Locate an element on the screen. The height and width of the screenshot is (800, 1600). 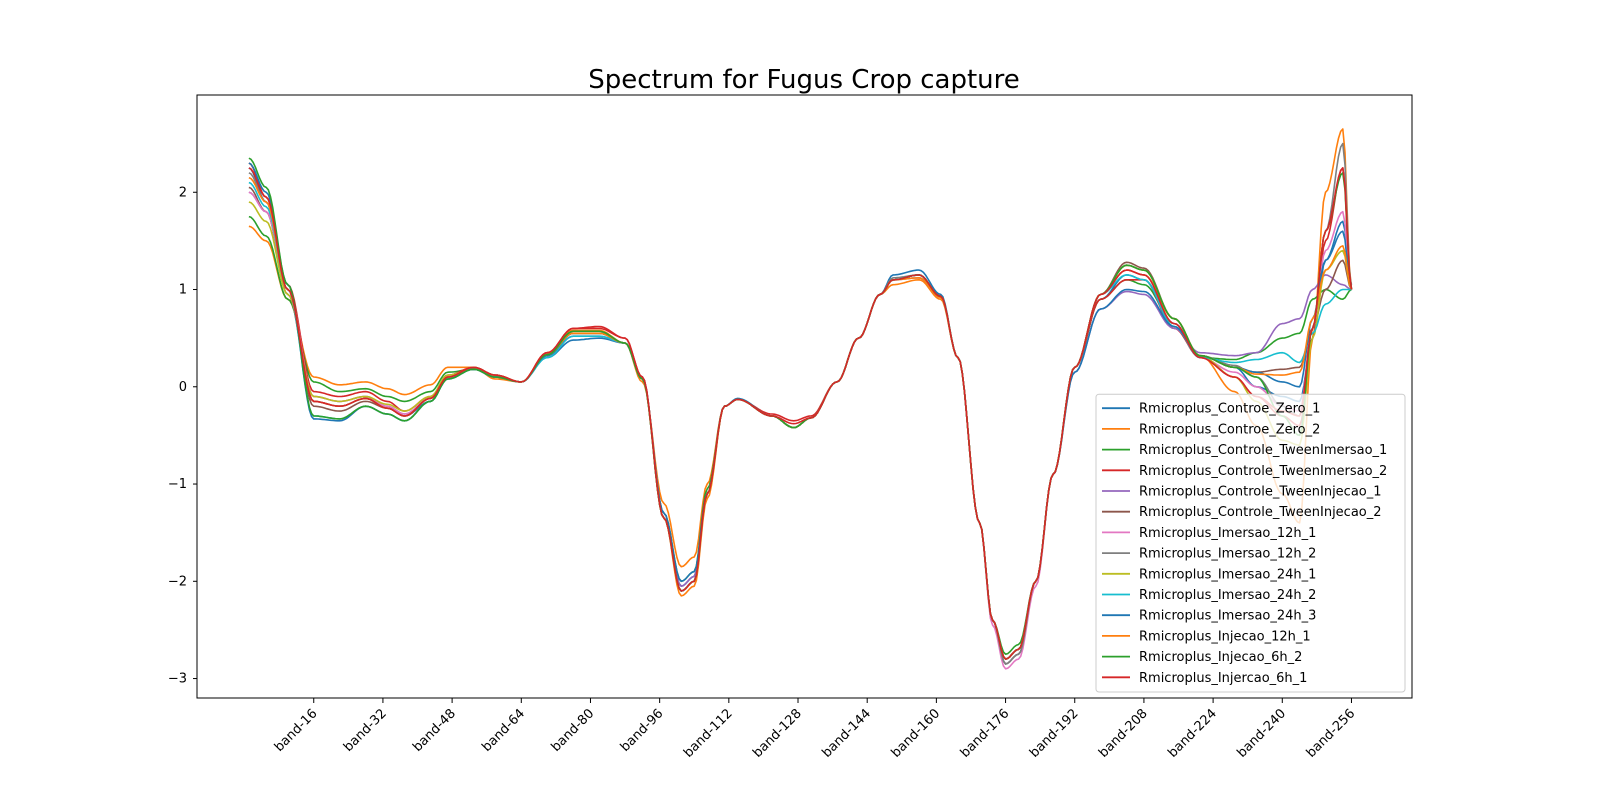
legend-entry-label: Rmicroplus_Imersao_24h_1 is located at coordinates (1227, 574).